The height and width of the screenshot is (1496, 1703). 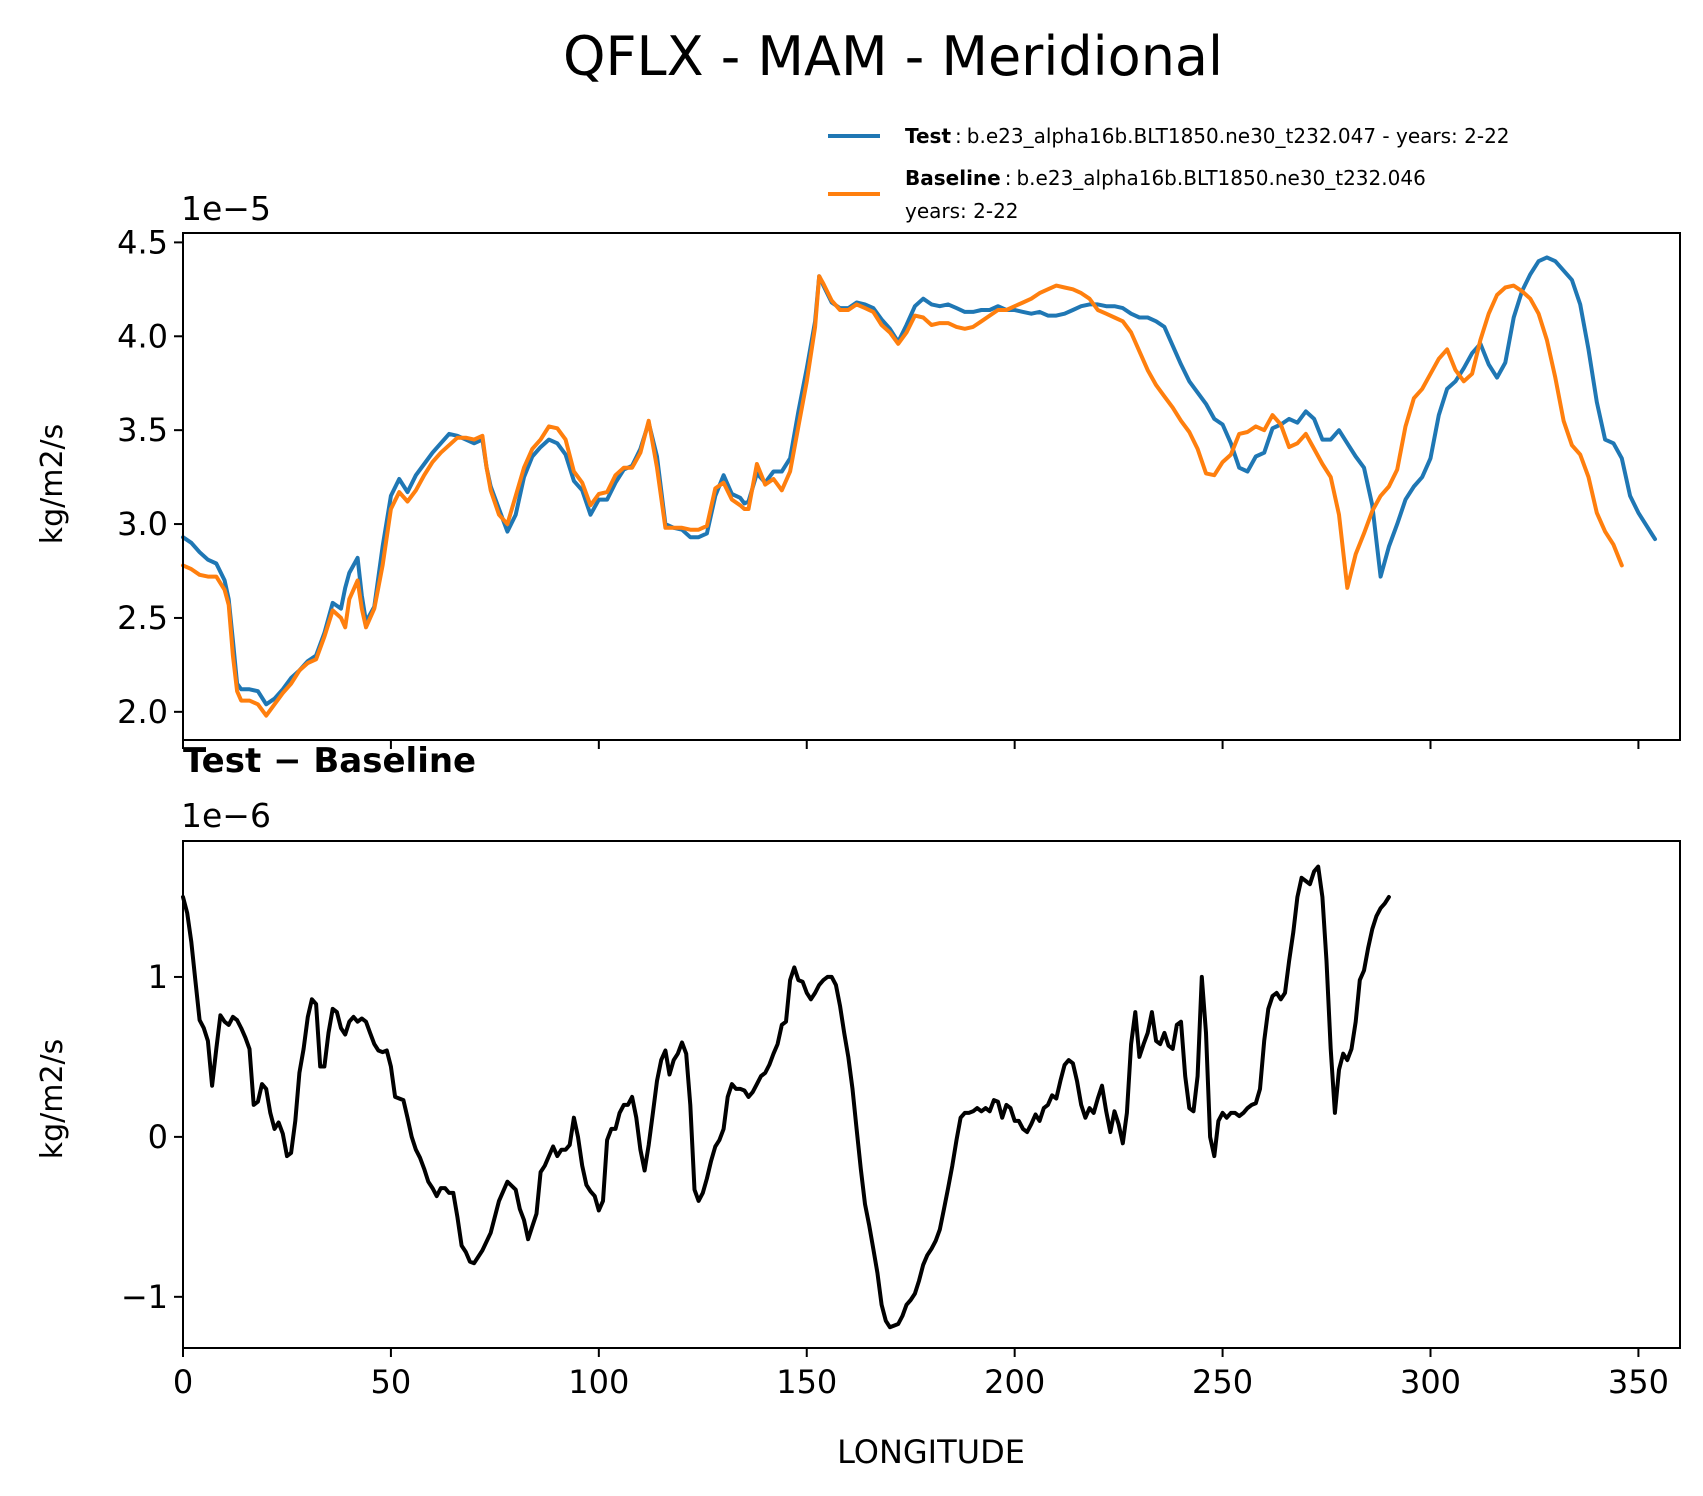 What do you see at coordinates (806, 1382) in the screenshot?
I see `xtick-label: 150` at bounding box center [806, 1382].